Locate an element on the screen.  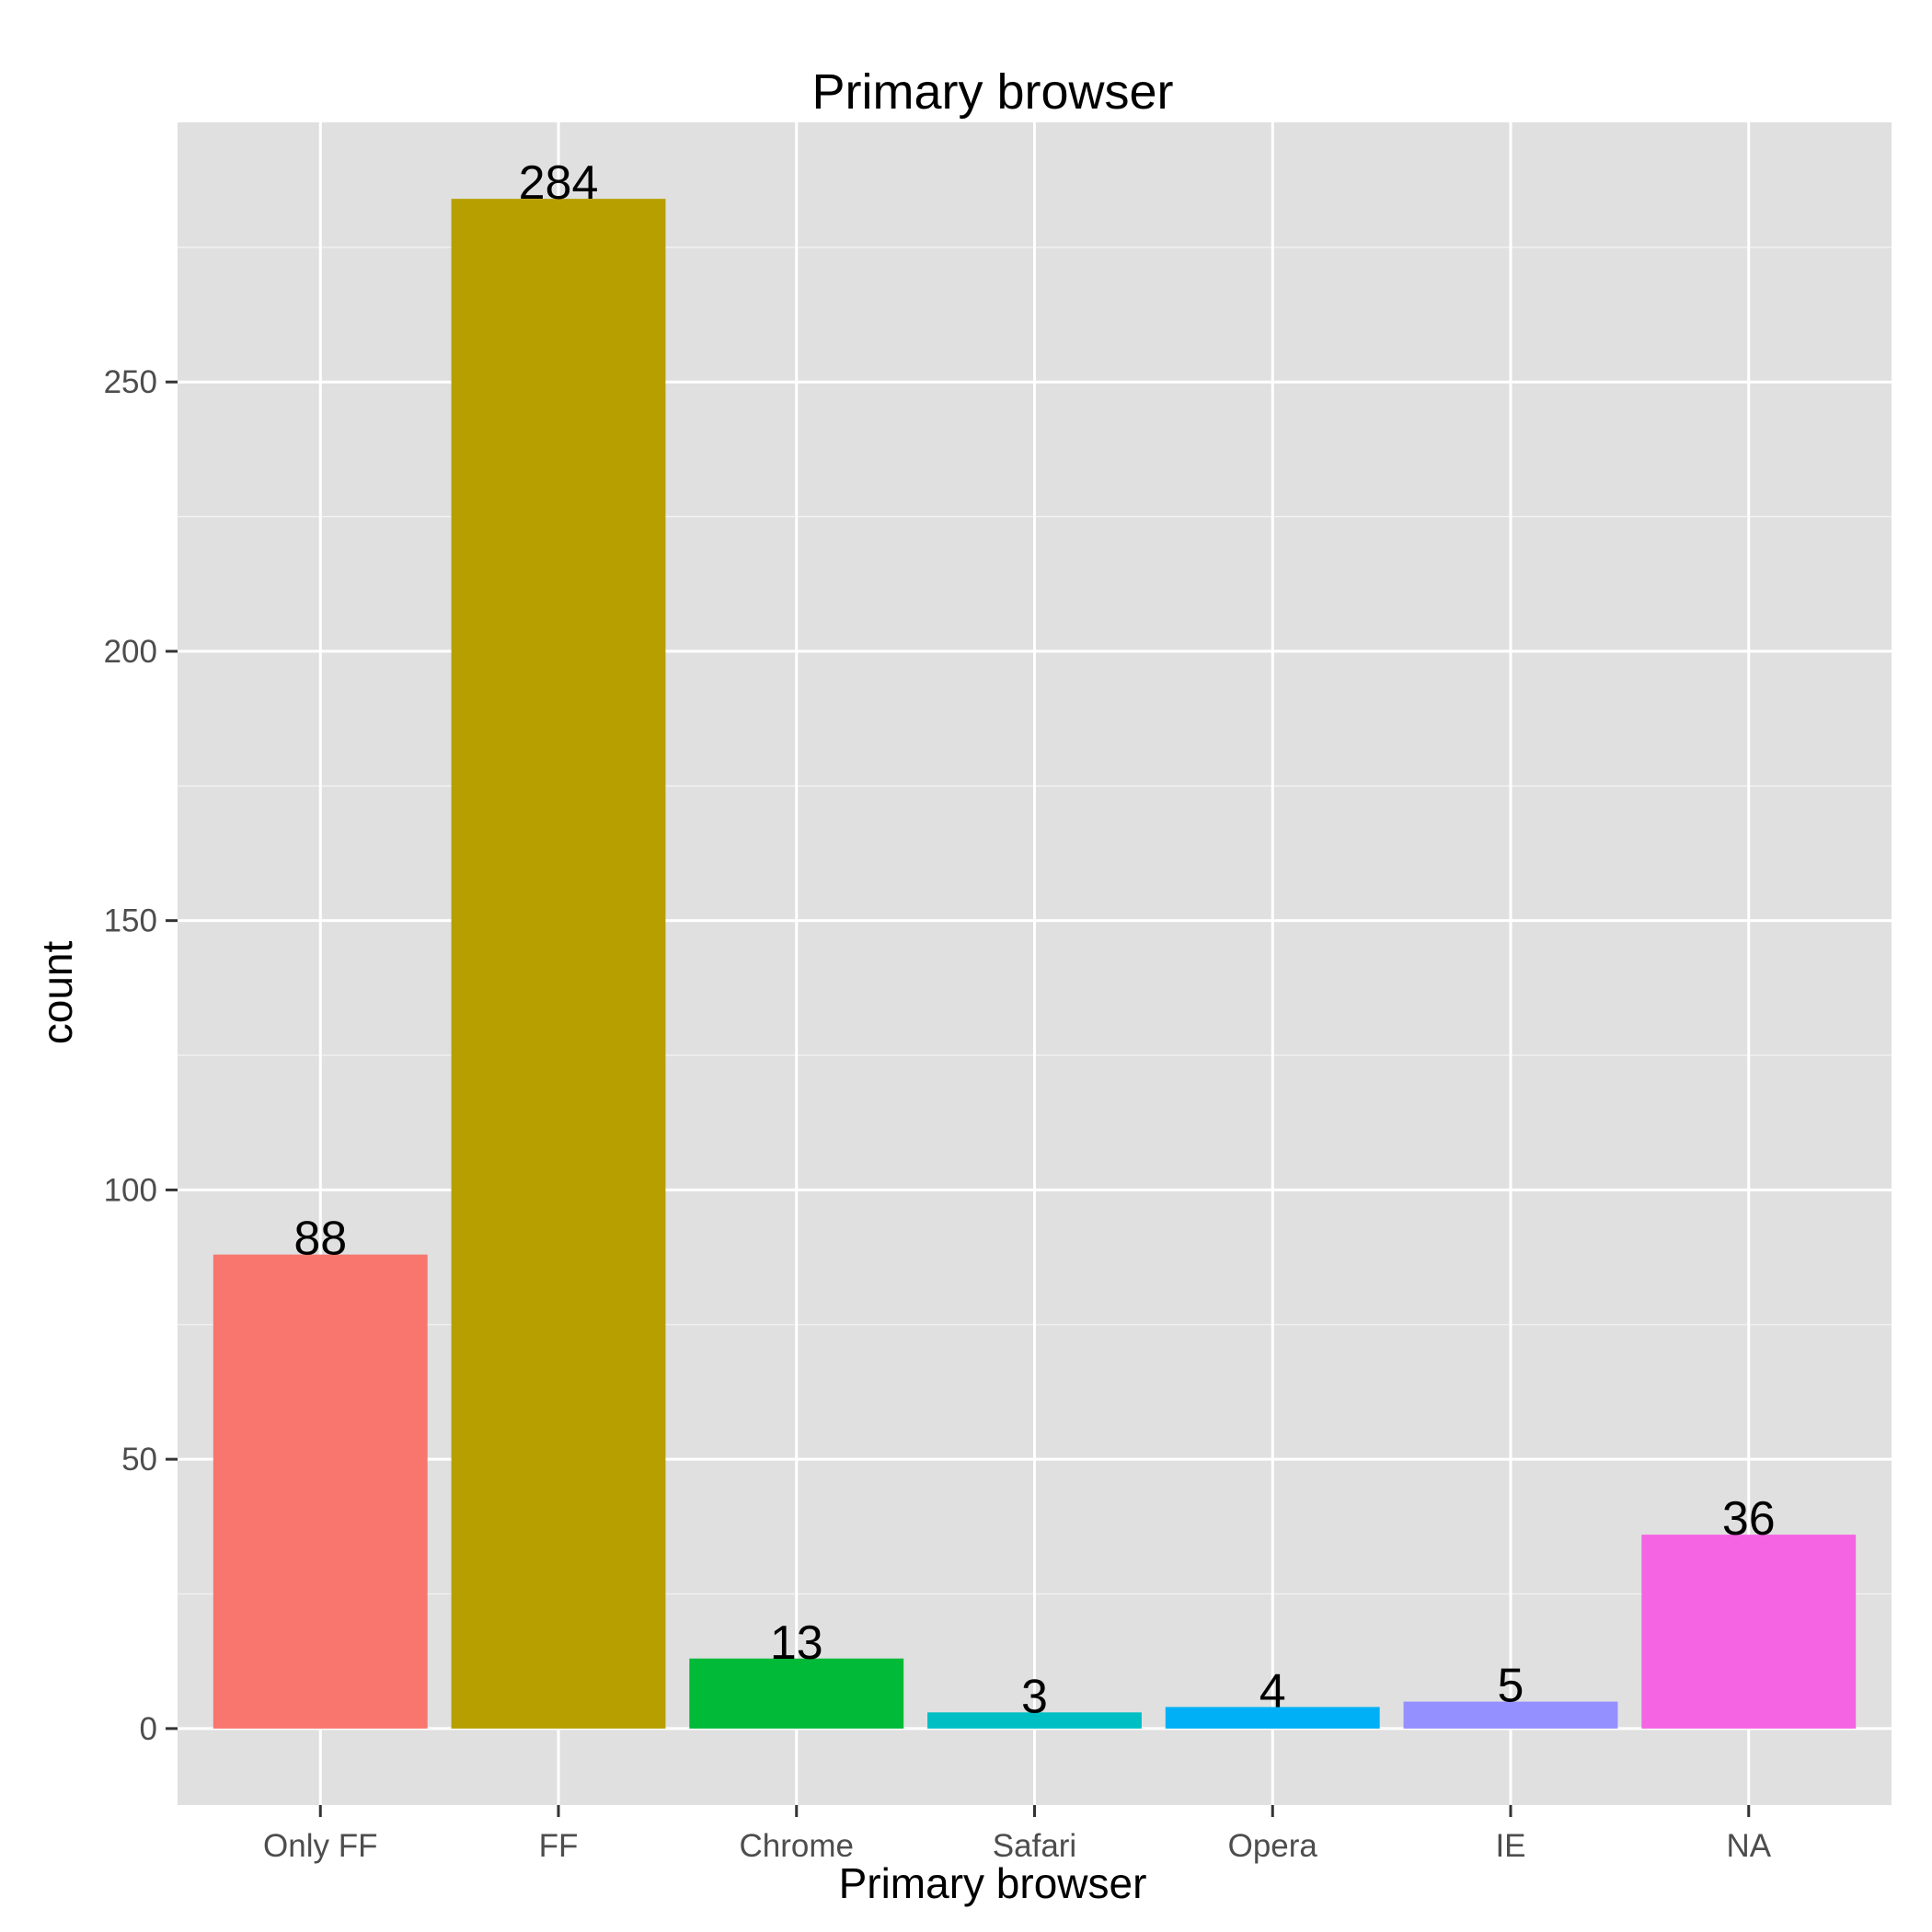
y-axis-title: count is located at coordinates (57, 993).